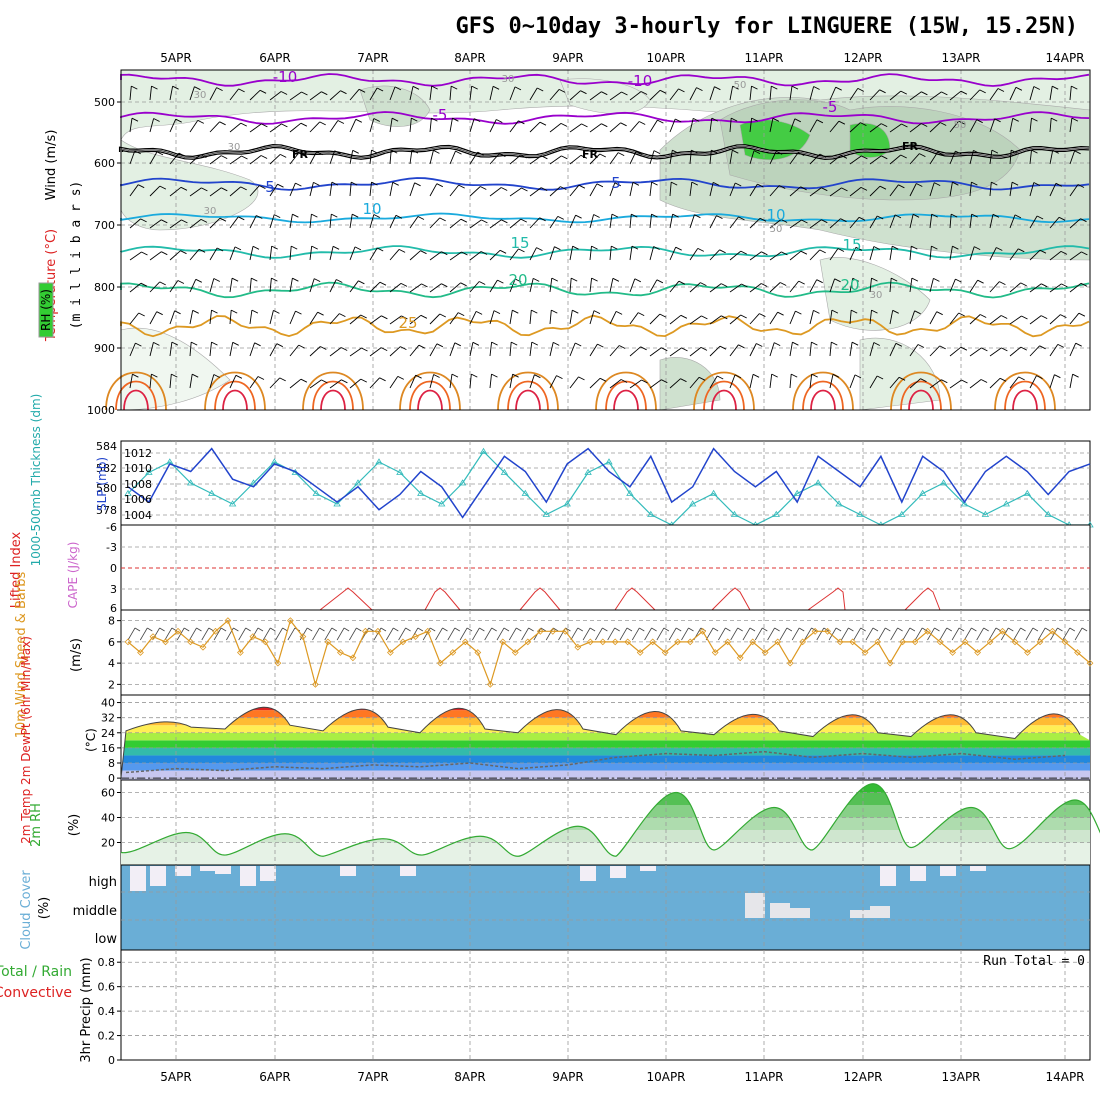 The height and width of the screenshot is (1100, 1100). I want to click on contour-label-15: FR, so click(910, 146).